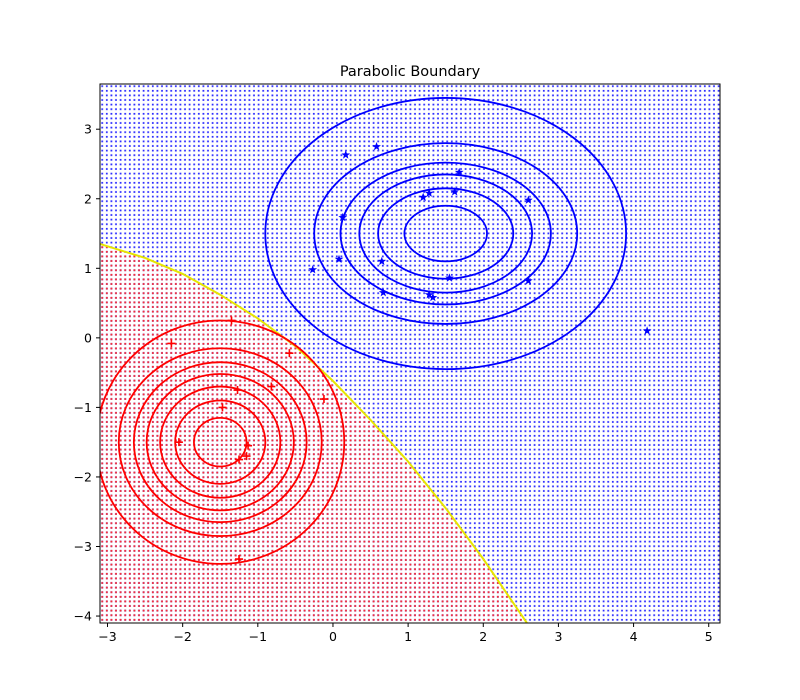 This screenshot has width=800, height=700. What do you see at coordinates (634, 636) in the screenshot?
I see `x-tick-label: 4` at bounding box center [634, 636].